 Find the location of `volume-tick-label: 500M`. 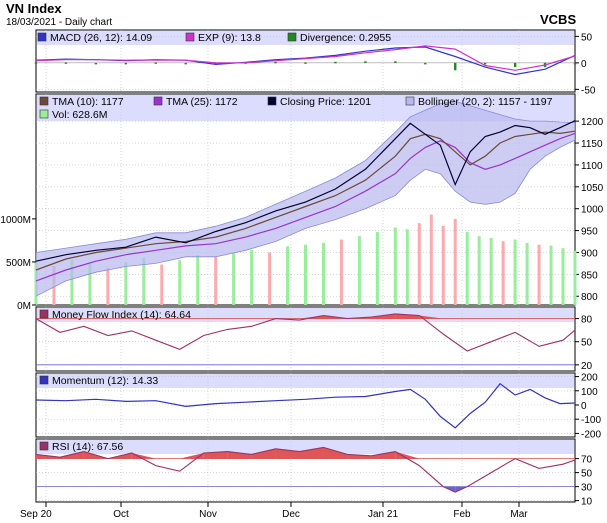

volume-tick-label: 500M is located at coordinates (18, 263).